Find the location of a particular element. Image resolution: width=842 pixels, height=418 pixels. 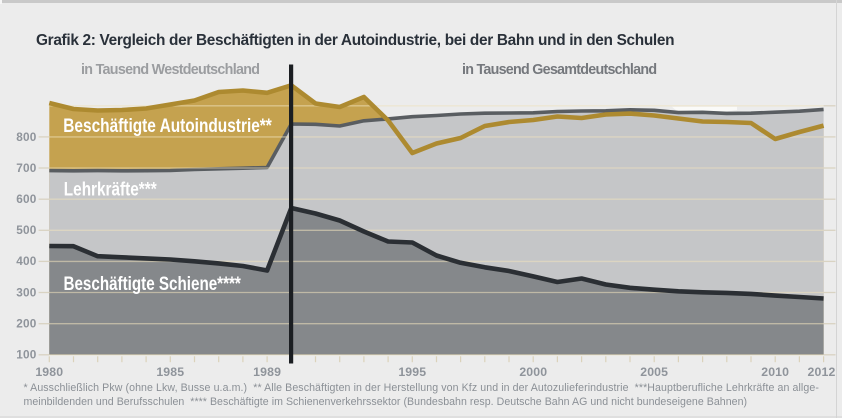

svg-text: 1985 is located at coordinates (170, 372).